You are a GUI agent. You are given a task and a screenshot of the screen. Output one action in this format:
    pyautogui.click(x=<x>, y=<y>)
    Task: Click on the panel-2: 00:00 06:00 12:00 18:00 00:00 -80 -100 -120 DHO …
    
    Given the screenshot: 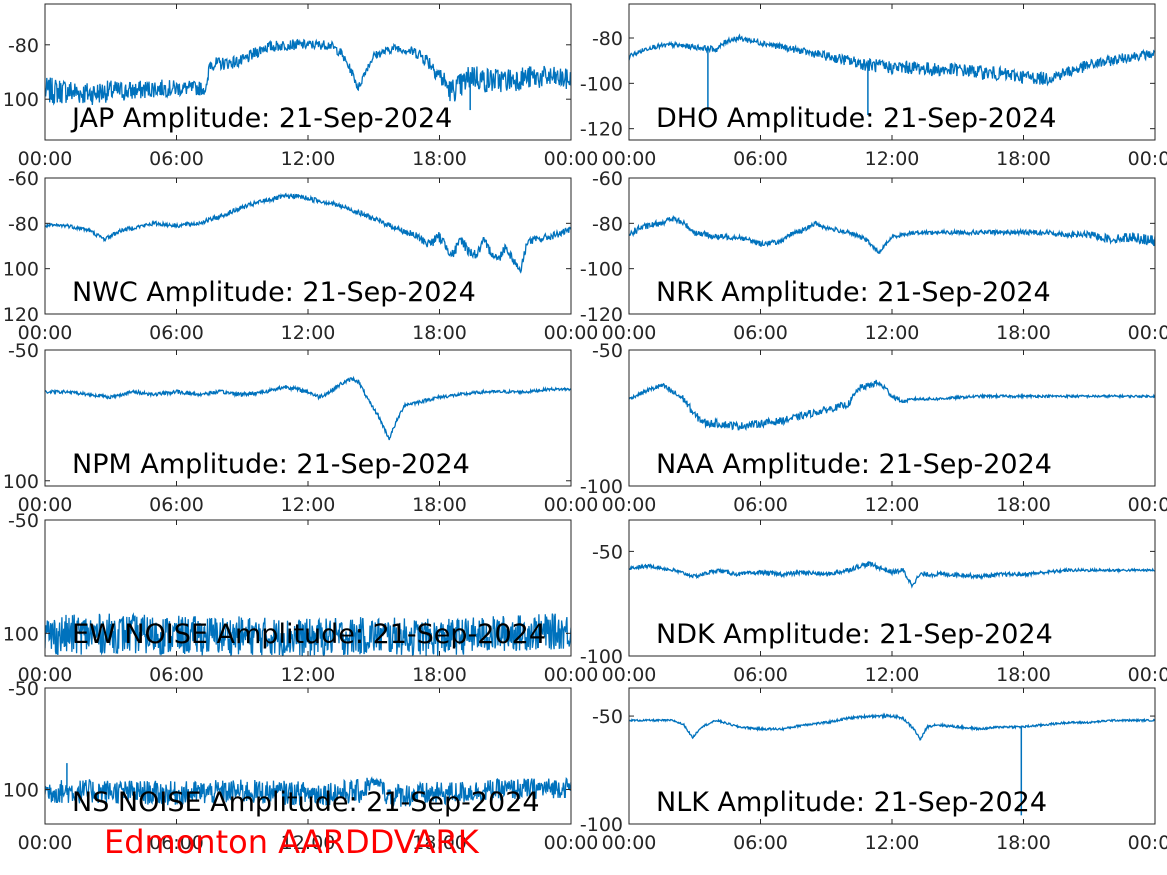 What is the action you would take?
    pyautogui.click(x=873, y=86)
    